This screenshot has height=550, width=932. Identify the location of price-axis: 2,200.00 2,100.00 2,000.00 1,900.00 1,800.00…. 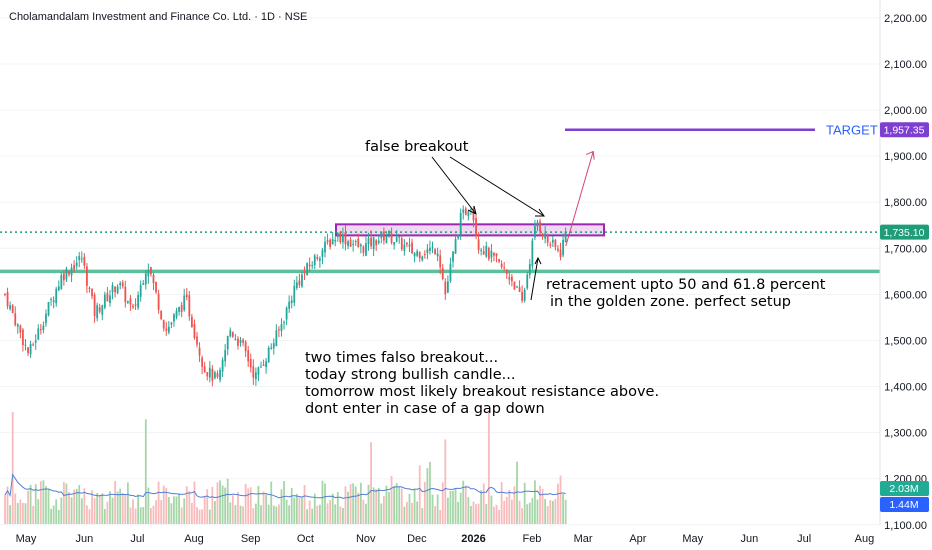
(905, 272).